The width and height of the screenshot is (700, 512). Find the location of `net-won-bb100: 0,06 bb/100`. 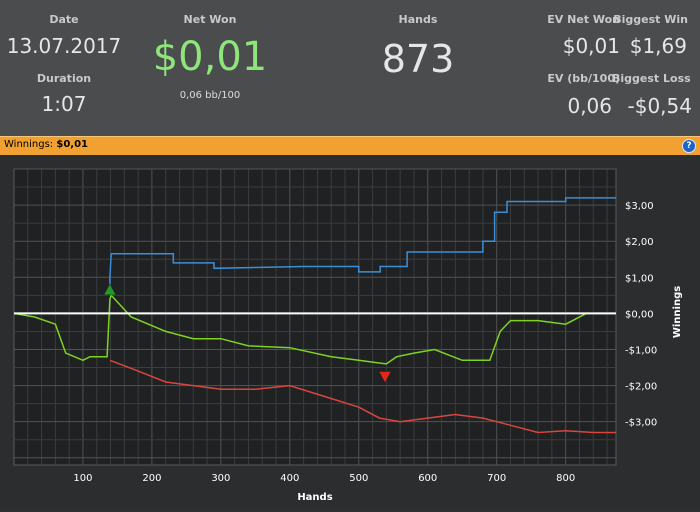

net-won-bb100: 0,06 bb/100 is located at coordinates (210, 95).